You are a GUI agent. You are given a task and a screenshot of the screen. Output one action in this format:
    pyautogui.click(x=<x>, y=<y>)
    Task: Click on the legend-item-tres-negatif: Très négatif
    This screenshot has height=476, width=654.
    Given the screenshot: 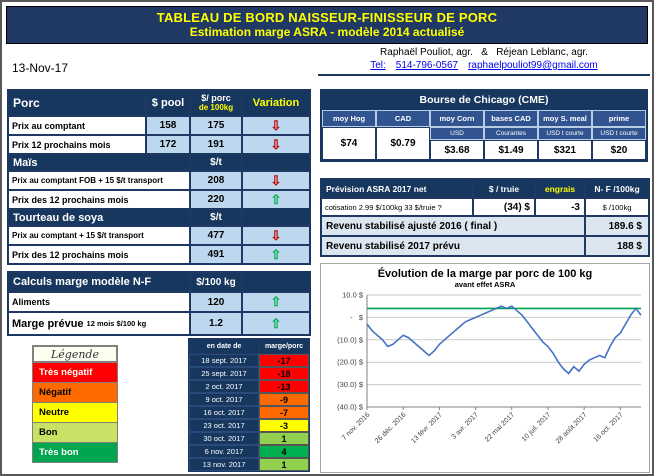 What is the action you would take?
    pyautogui.click(x=75, y=373)
    